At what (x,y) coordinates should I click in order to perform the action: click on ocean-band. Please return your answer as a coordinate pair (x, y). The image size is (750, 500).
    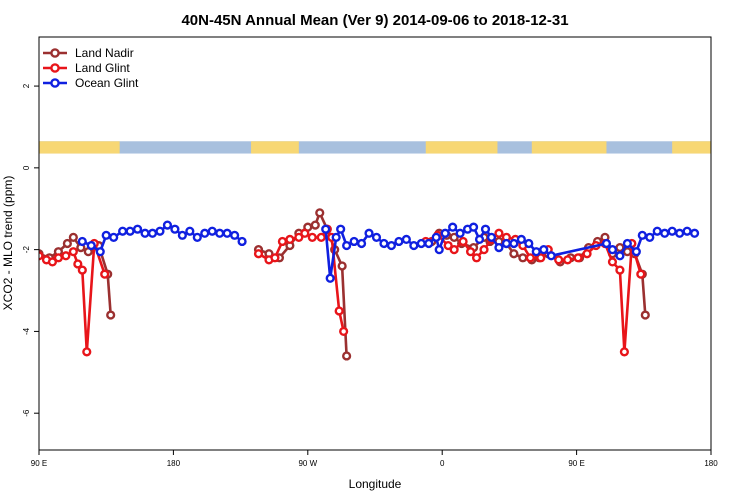
    Looking at the image, I should click on (375, 147).